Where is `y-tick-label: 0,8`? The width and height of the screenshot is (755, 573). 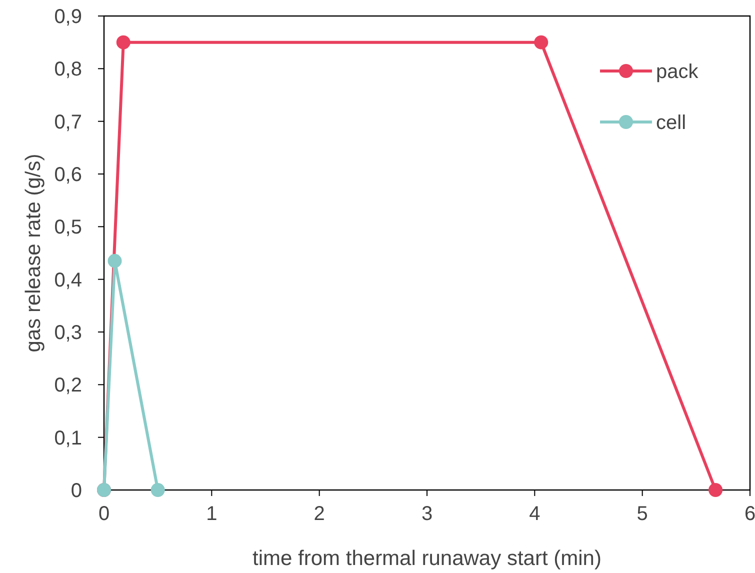 y-tick-label: 0,8 is located at coordinates (68, 69).